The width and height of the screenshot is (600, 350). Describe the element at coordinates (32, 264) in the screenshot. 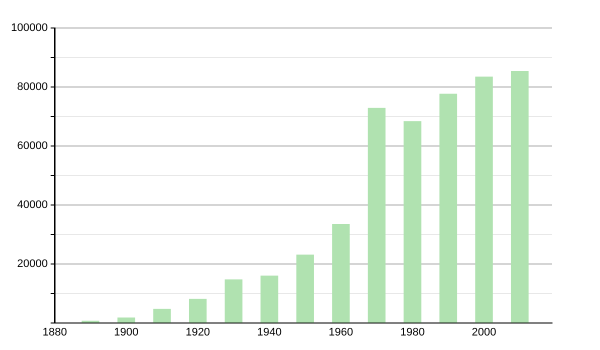

I see `y-tick-label: 20000` at that location.